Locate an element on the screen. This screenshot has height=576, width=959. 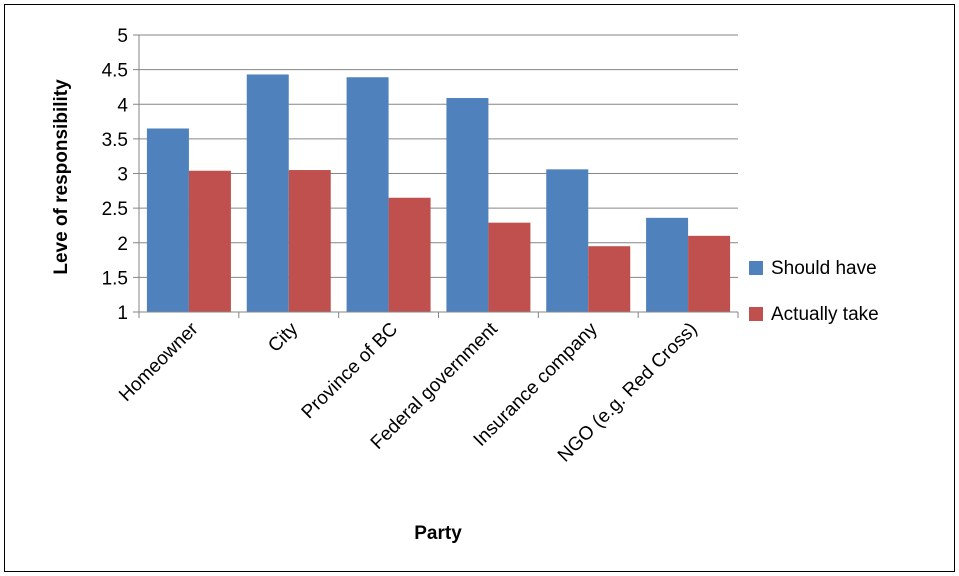
x-tick-label: Homeowner is located at coordinates (159, 362).